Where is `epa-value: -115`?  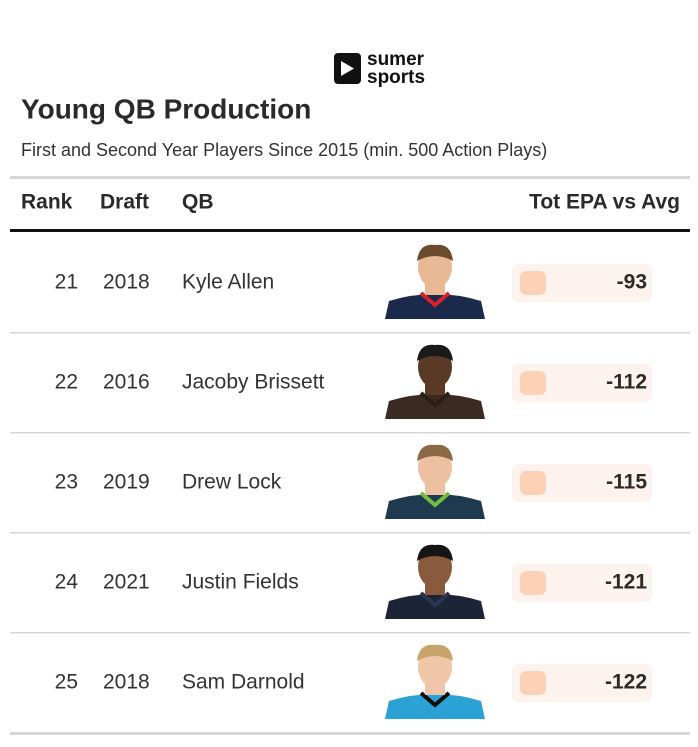
epa-value: -115 is located at coordinates (626, 482).